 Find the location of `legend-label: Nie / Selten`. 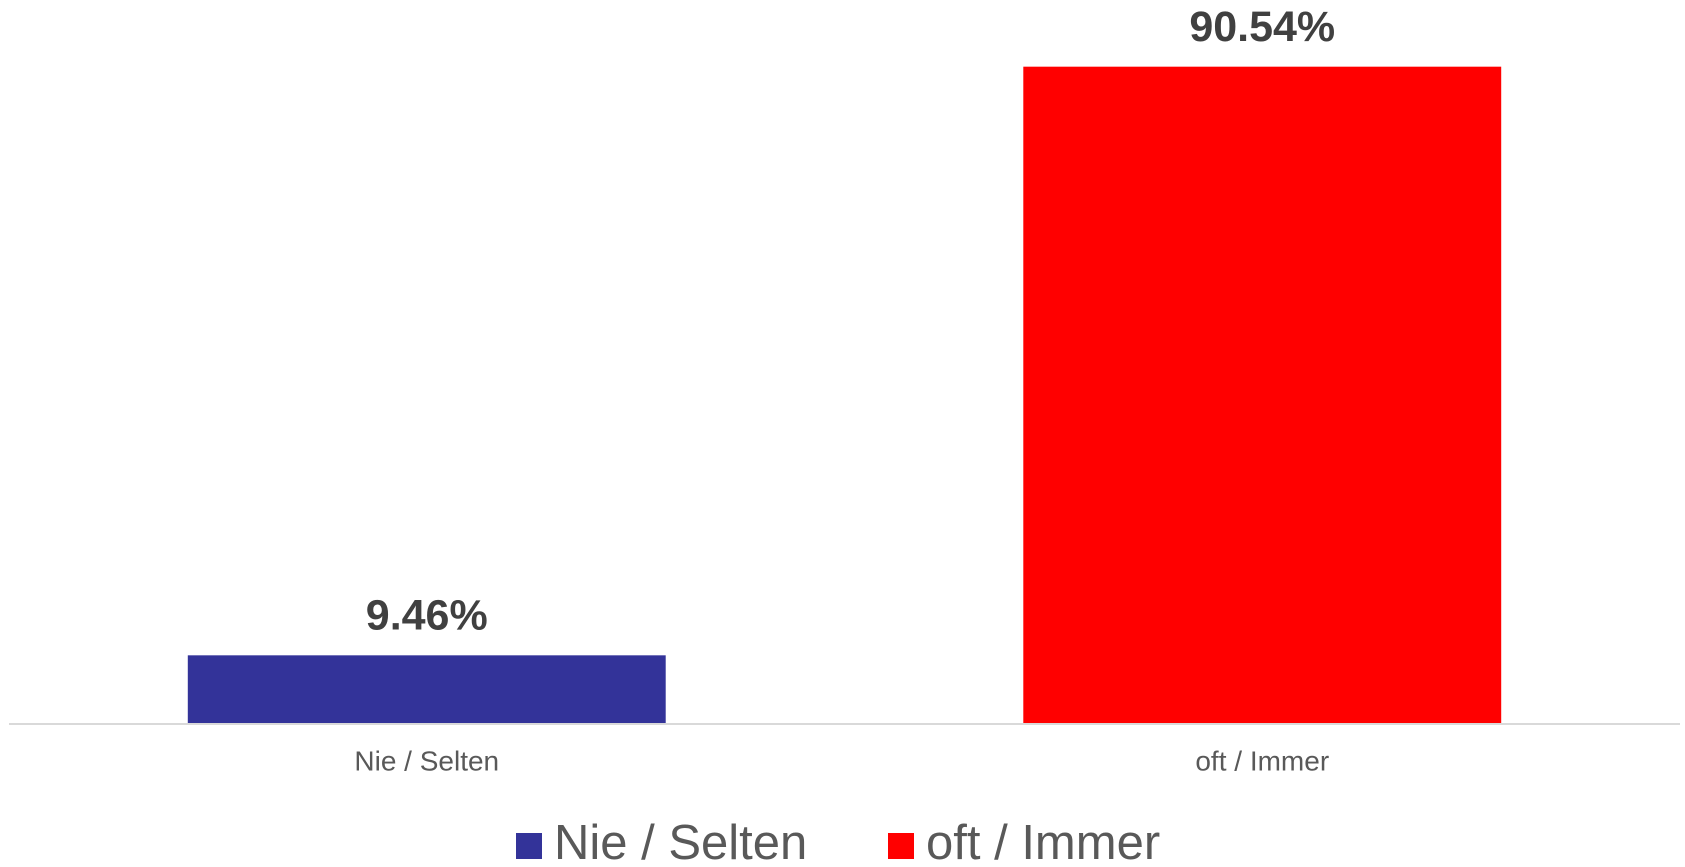

legend-label: Nie / Selten is located at coordinates (680, 841).